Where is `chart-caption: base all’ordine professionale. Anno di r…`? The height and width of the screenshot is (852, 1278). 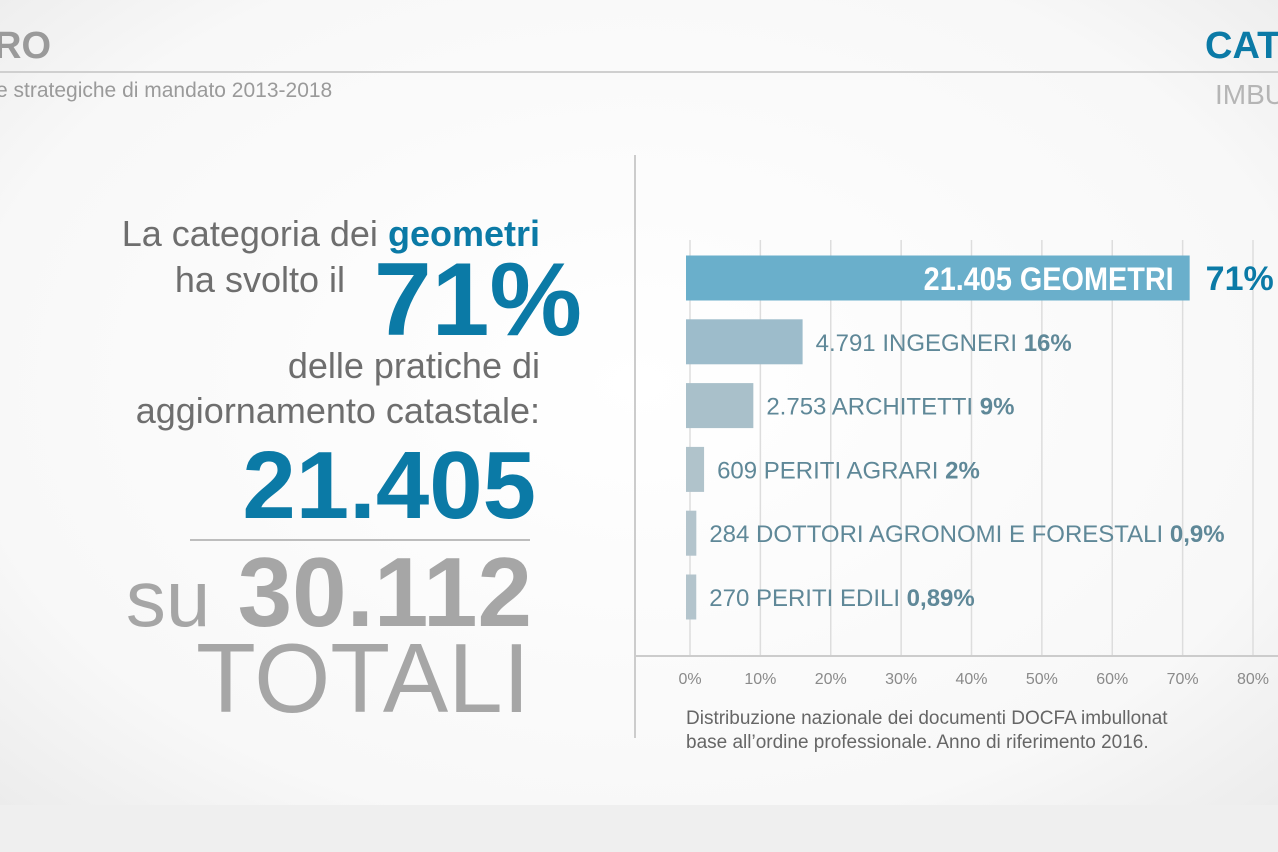
chart-caption: base all’ordine professionale. Anno di r… is located at coordinates (917, 742).